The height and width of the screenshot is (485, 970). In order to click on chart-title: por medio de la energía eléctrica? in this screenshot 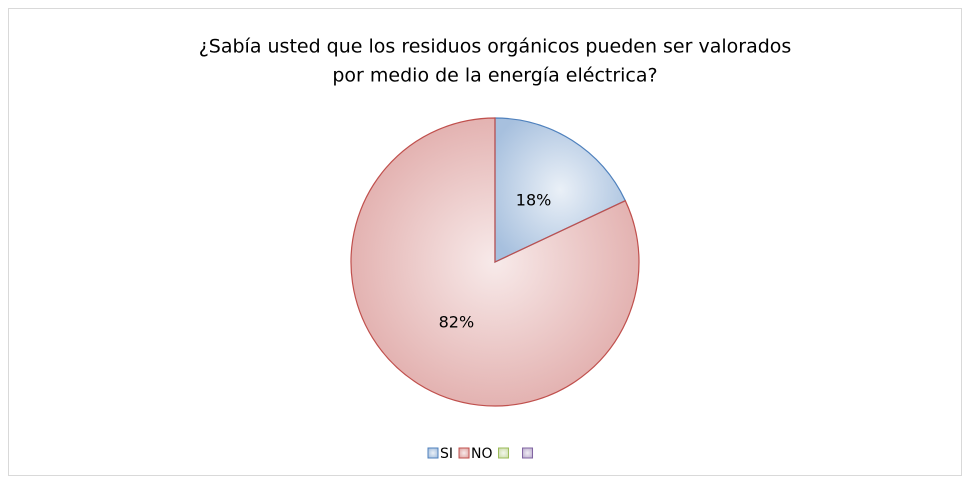, I will do `click(494, 76)`.